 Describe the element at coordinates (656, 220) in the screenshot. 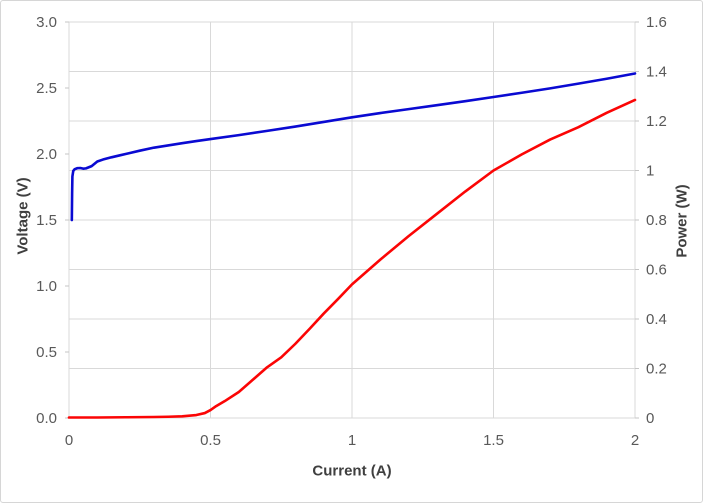

I see `right-axis-tick-label: 0.8` at that location.